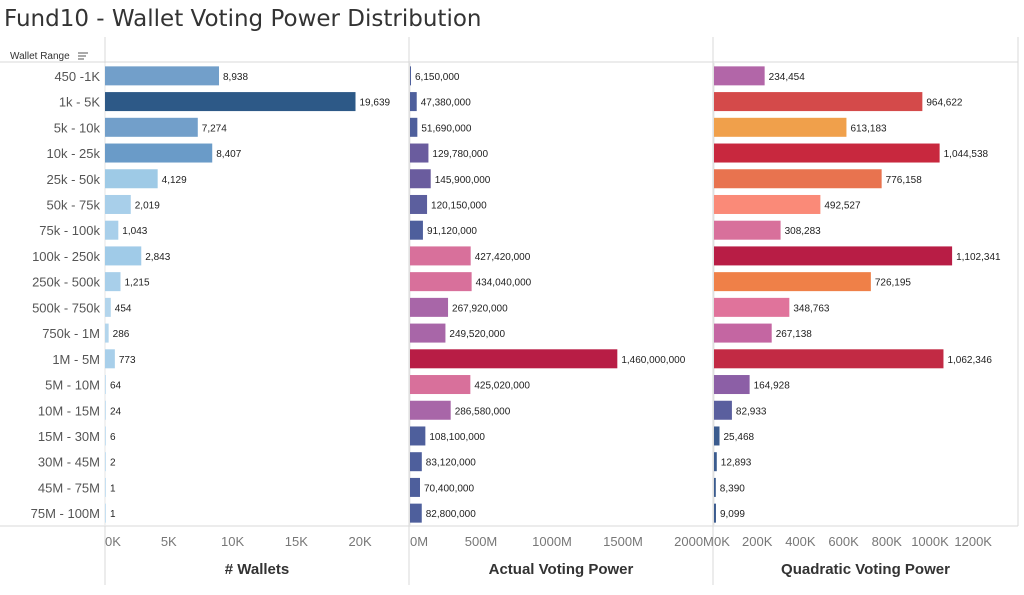 The image size is (1024, 595). I want to click on data-label: 51,690,000, so click(446, 128).